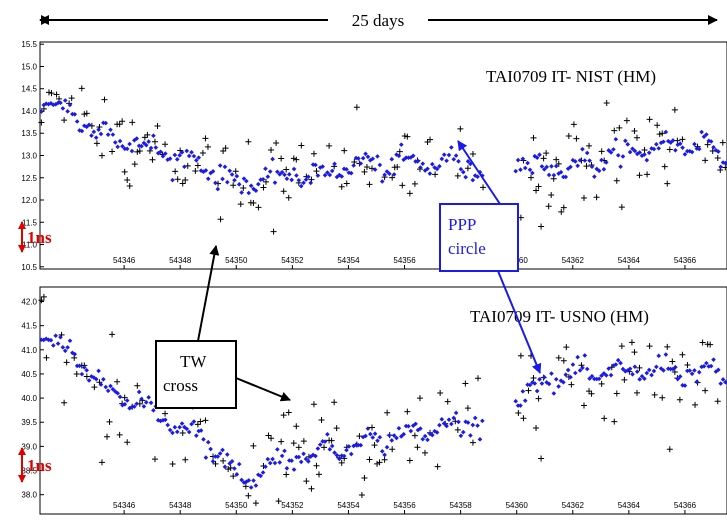 This screenshot has width=727, height=527. I want to click on x-tick-label: 54366, so click(685, 505).